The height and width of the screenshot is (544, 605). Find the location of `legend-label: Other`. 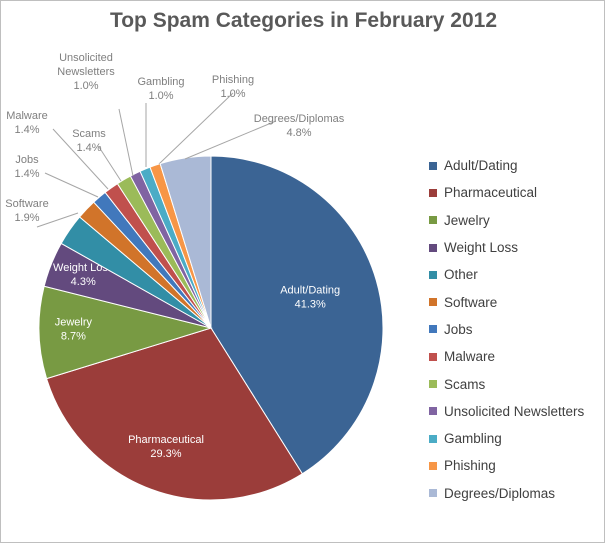

legend-label: Other is located at coordinates (461, 275).